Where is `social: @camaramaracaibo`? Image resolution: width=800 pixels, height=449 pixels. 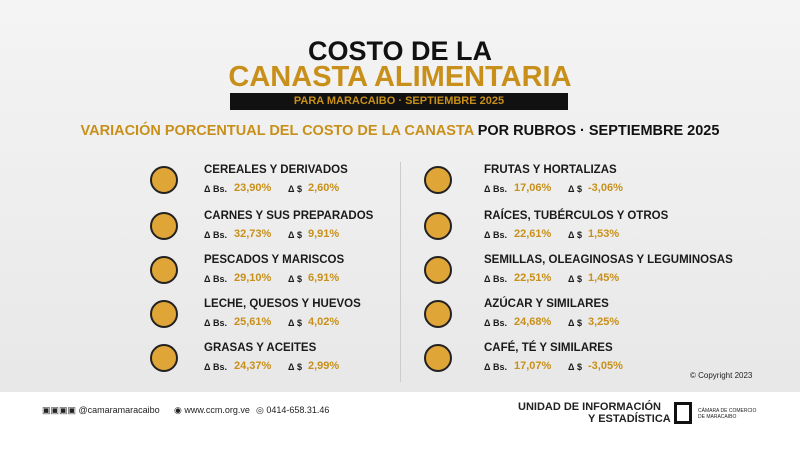
social: @camaramaracaibo is located at coordinates (119, 410).